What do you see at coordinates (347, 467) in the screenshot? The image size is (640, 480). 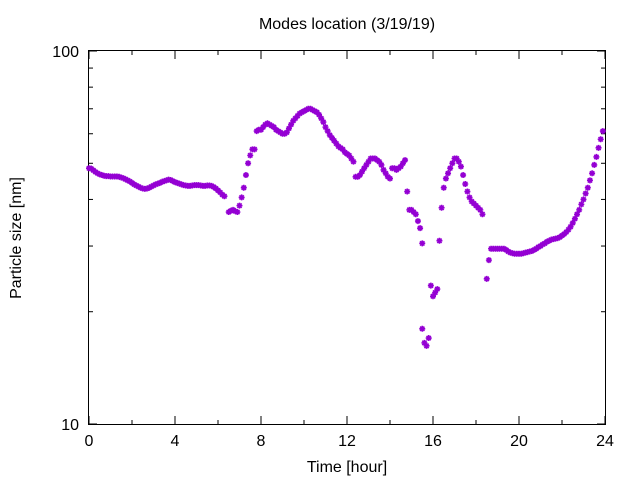 I see `x-axis-label: Time [hour]` at bounding box center [347, 467].